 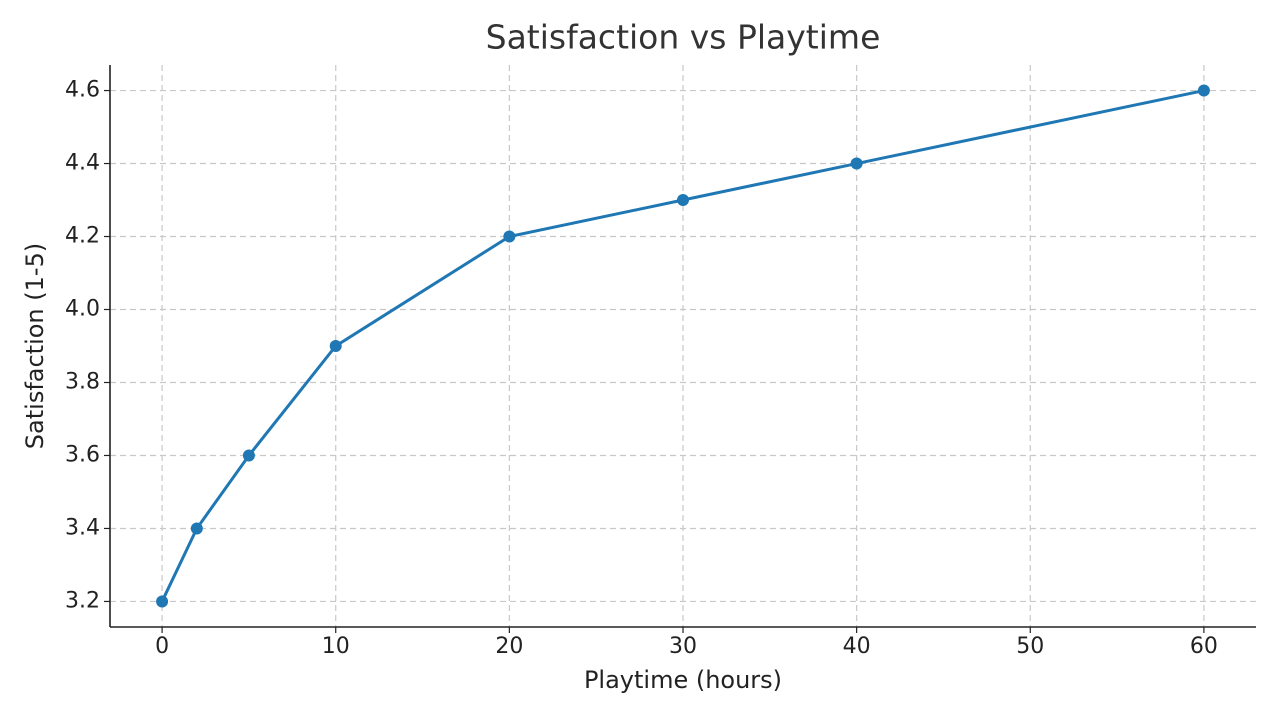 I want to click on chart-title: Satisfaction vs Playtime, so click(x=683, y=37).